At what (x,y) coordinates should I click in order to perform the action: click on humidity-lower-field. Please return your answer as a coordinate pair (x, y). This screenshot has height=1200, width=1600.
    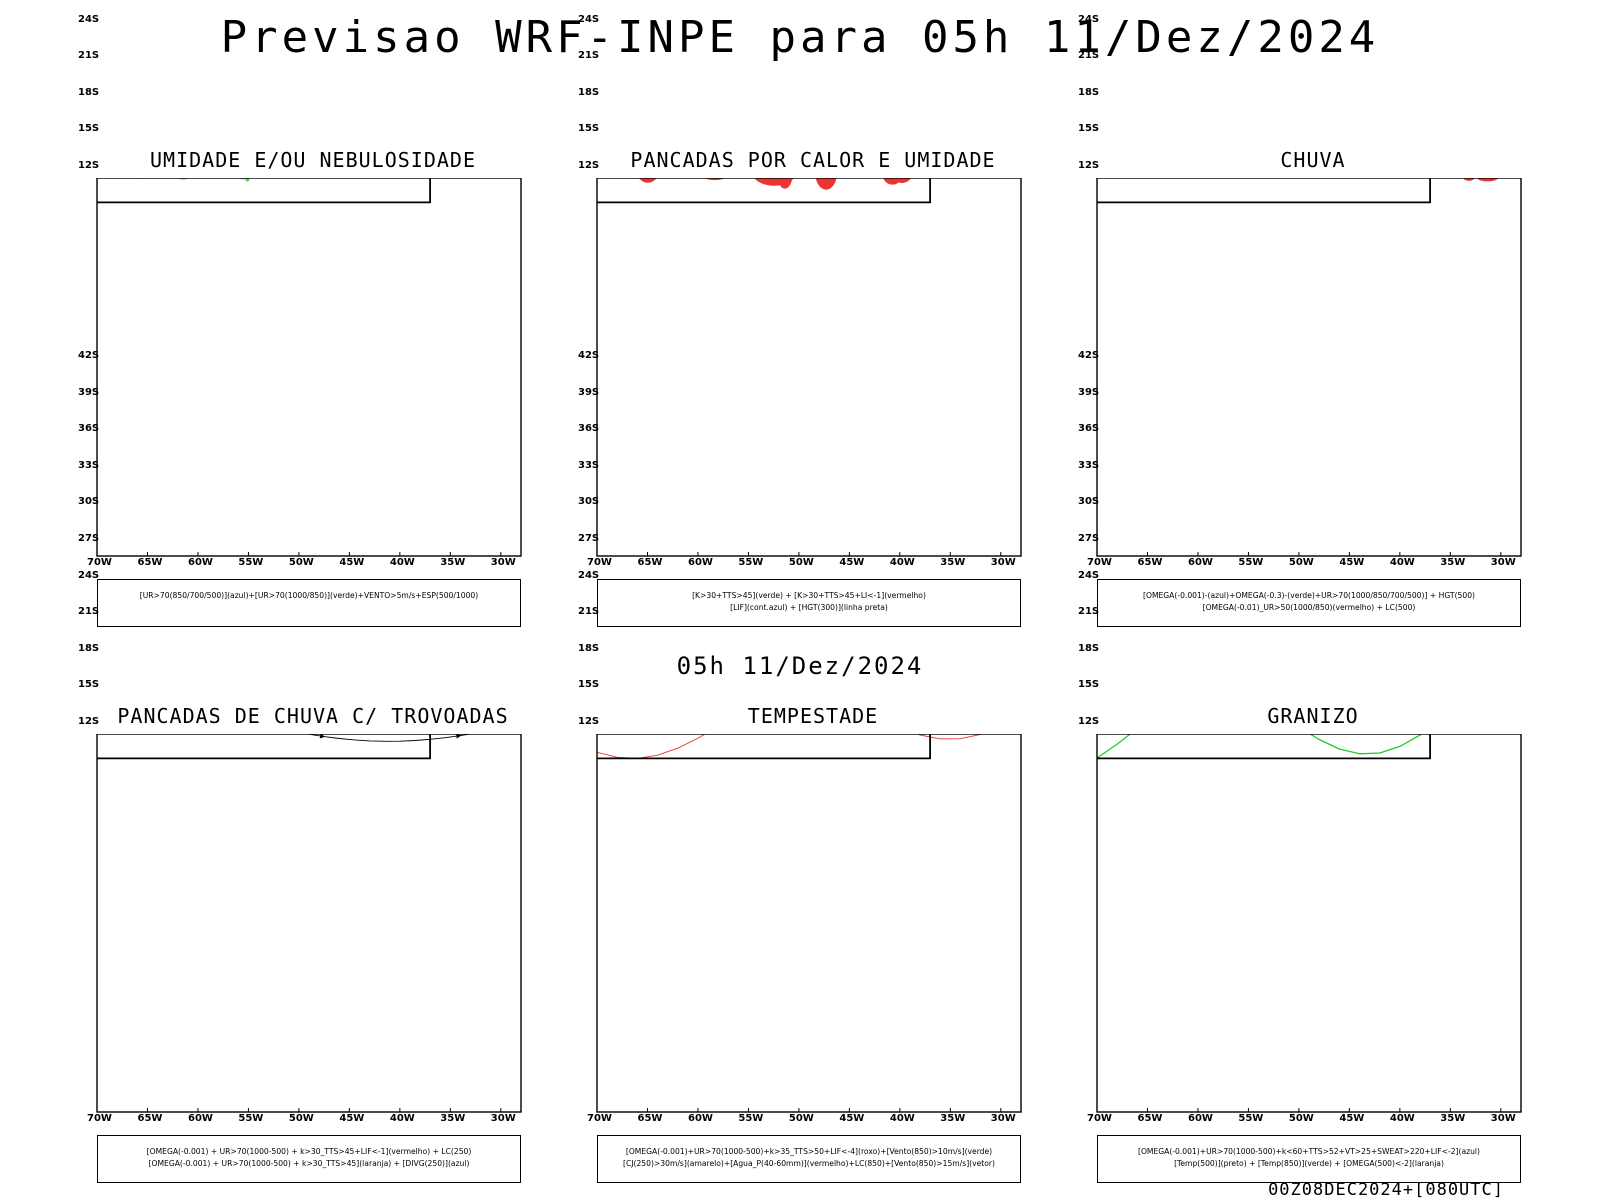
    Looking at the image, I should click on (247, 180).